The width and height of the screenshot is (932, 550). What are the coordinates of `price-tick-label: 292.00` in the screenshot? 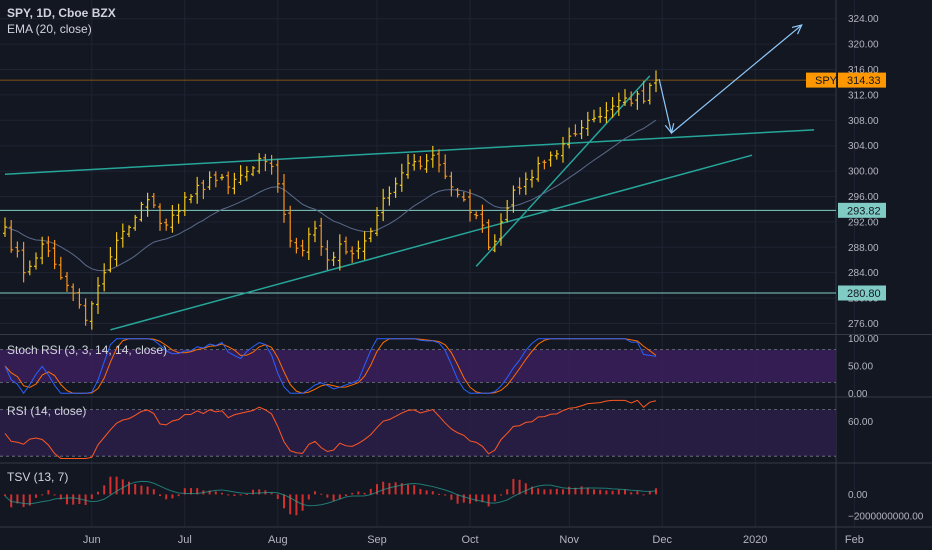 It's located at (863, 222).